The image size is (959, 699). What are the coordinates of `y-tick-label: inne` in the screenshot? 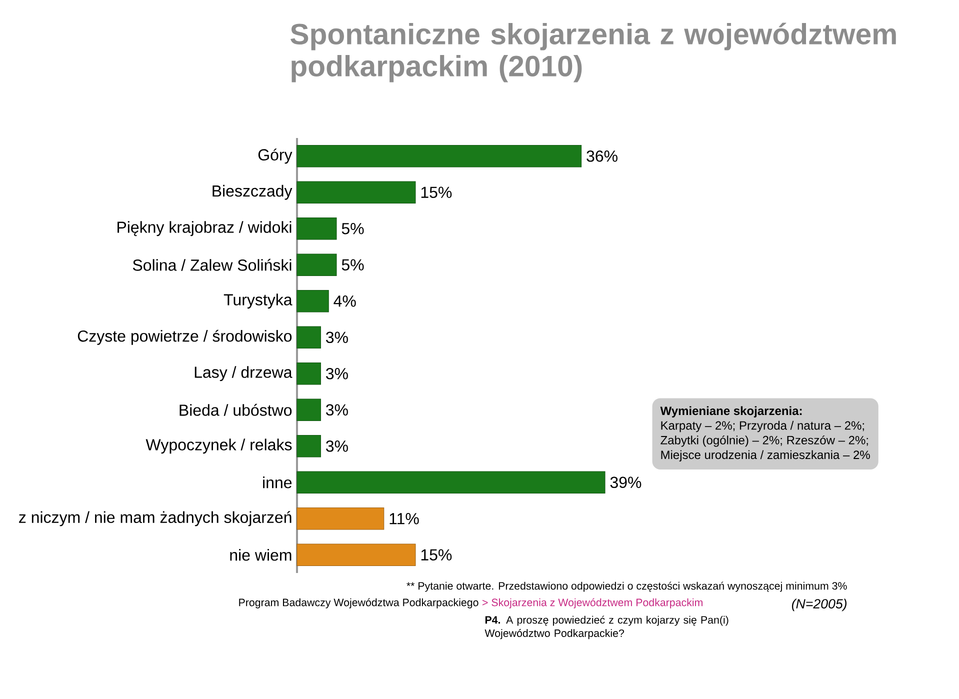 It's located at (277, 482).